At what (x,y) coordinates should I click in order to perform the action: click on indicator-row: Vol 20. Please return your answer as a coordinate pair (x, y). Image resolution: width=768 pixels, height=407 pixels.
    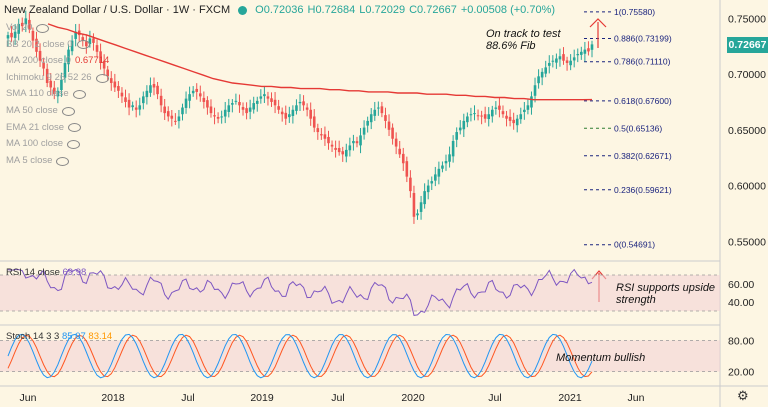
    Looking at the image, I should click on (57, 28).